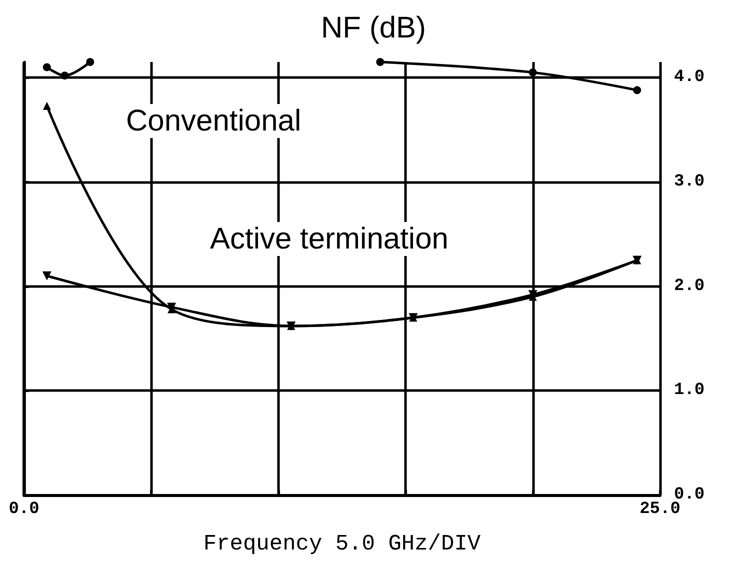  Describe the element at coordinates (689, 390) in the screenshot. I see `y-tick-label: 1.0` at that location.